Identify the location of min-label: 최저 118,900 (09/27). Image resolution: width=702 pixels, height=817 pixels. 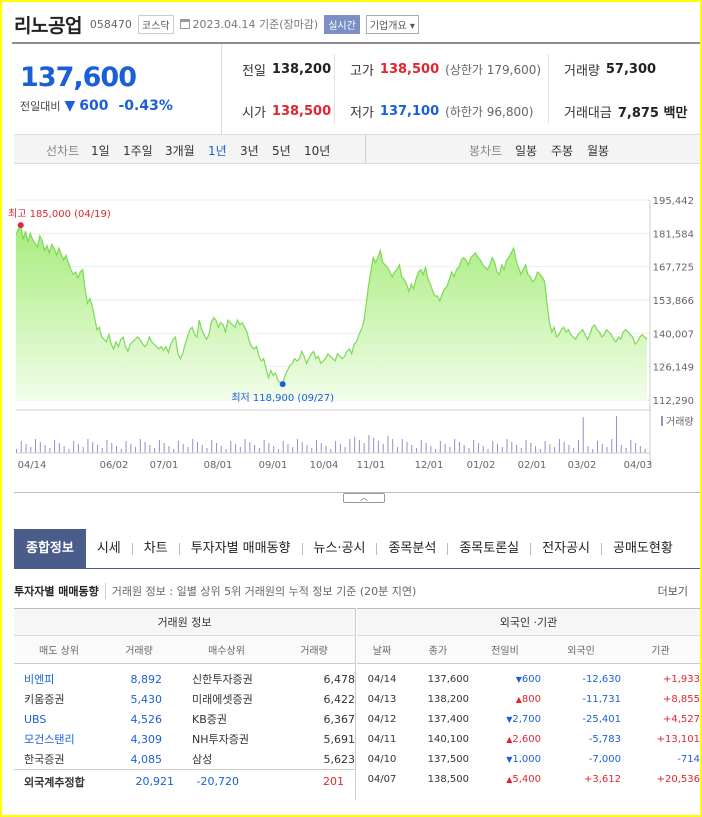
(282, 398).